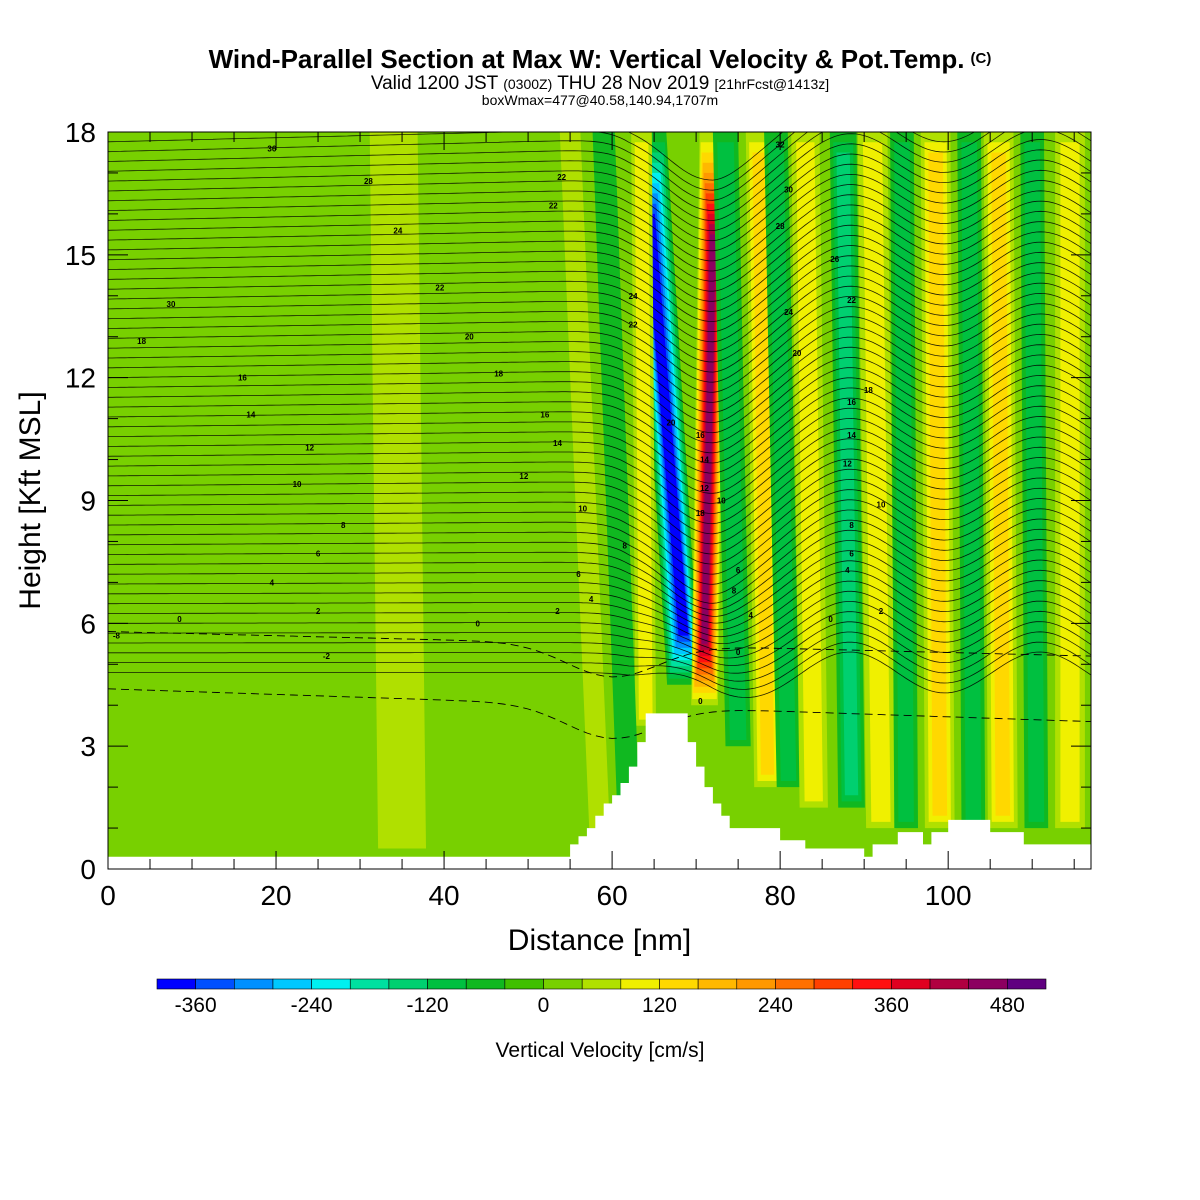 The height and width of the screenshot is (1200, 1200). Describe the element at coordinates (368, 181) in the screenshot. I see `contour-label-1: 28` at that location.